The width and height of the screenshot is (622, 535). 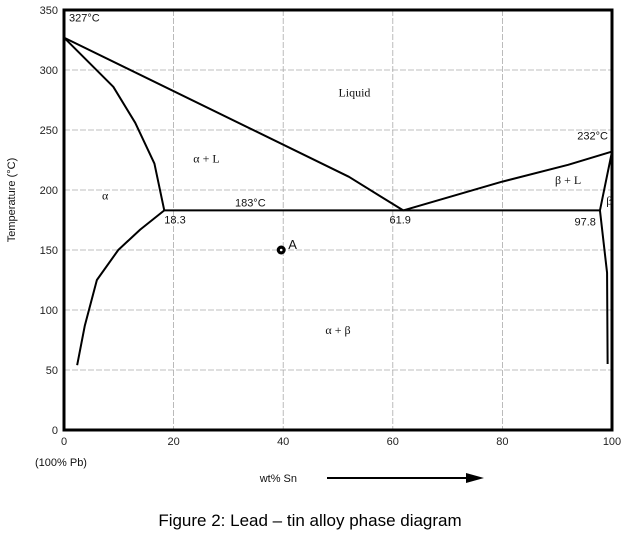 I want to click on annotation-label: 327°C, so click(x=84, y=19).